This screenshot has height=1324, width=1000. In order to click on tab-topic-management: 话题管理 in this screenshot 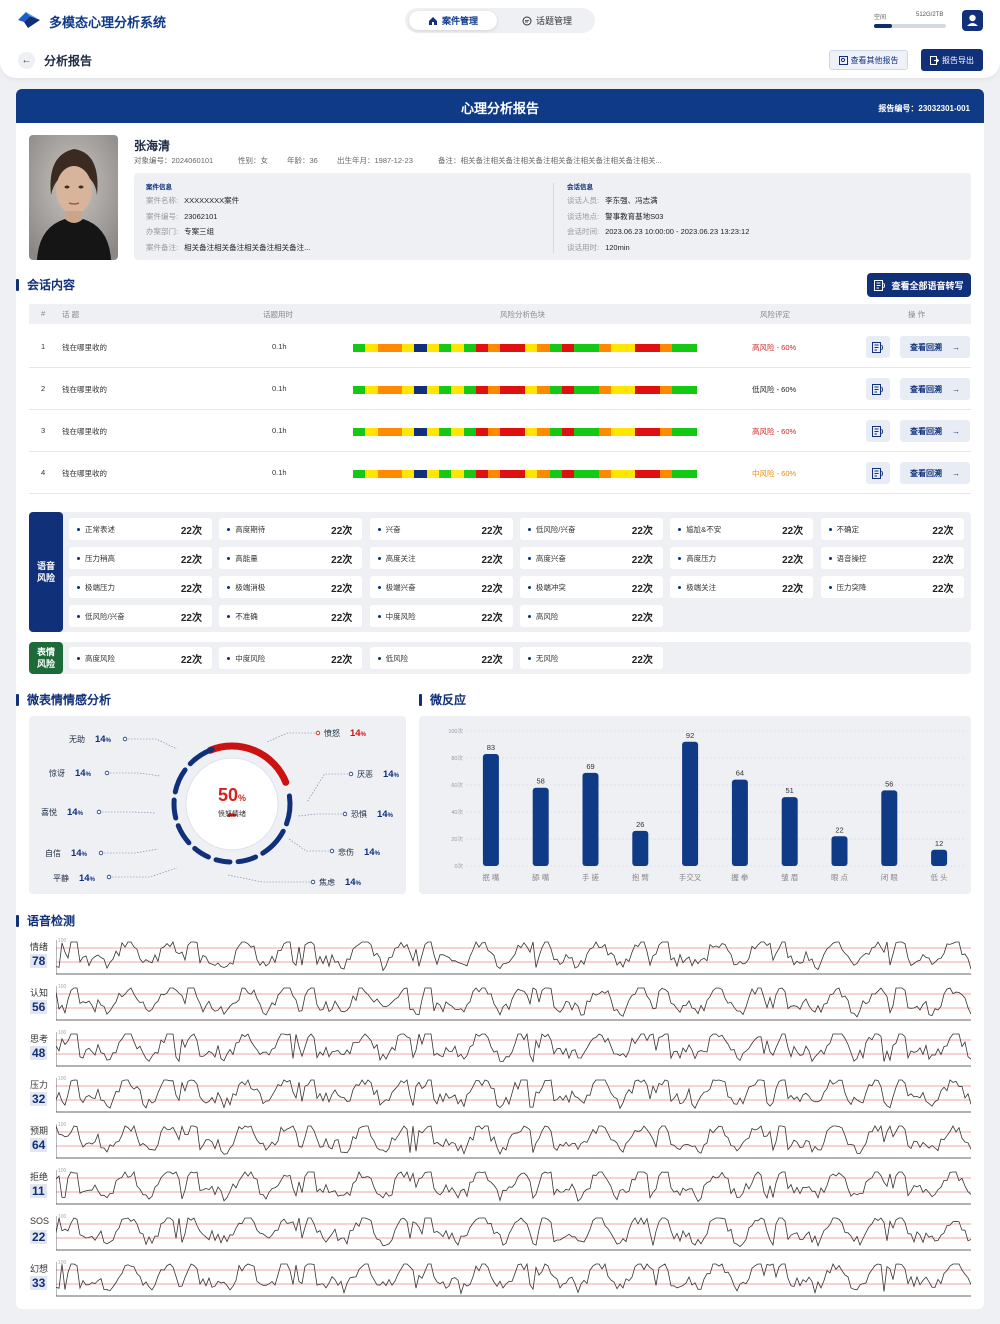, I will do `click(547, 20)`.